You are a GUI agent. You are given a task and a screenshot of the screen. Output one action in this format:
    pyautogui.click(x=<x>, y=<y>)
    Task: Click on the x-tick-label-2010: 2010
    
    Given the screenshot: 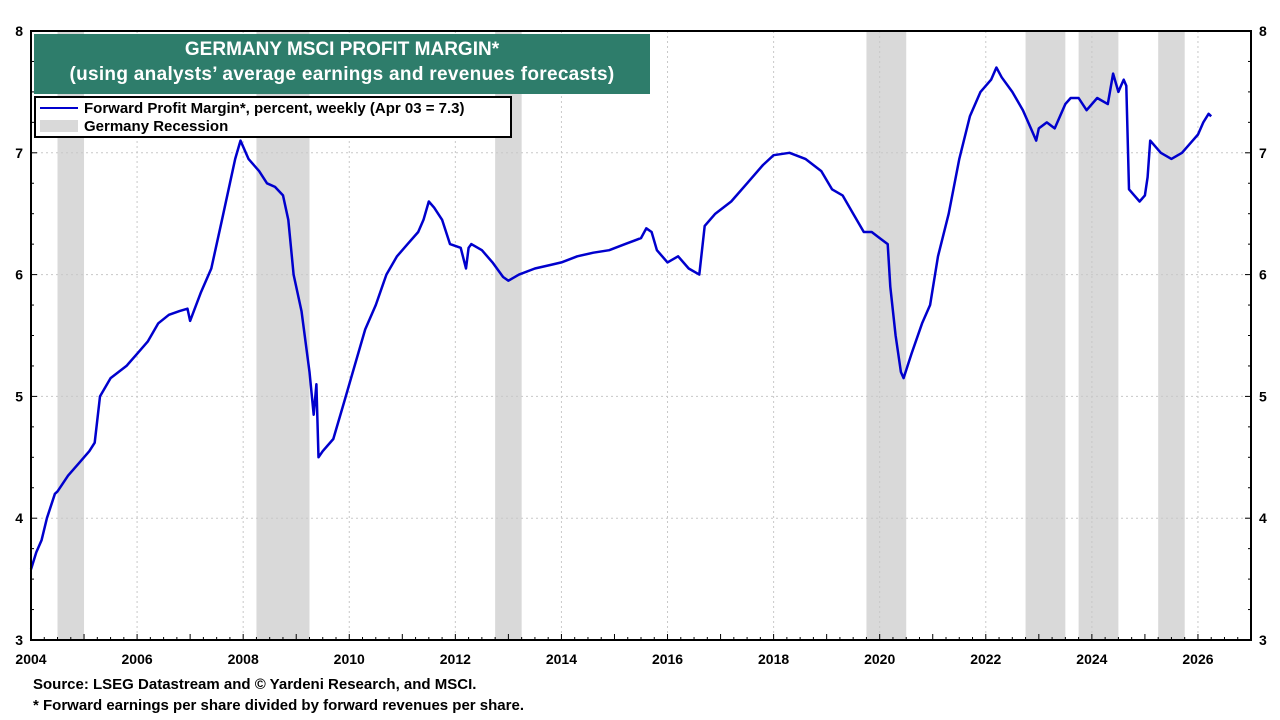 What is the action you would take?
    pyautogui.click(x=349, y=659)
    